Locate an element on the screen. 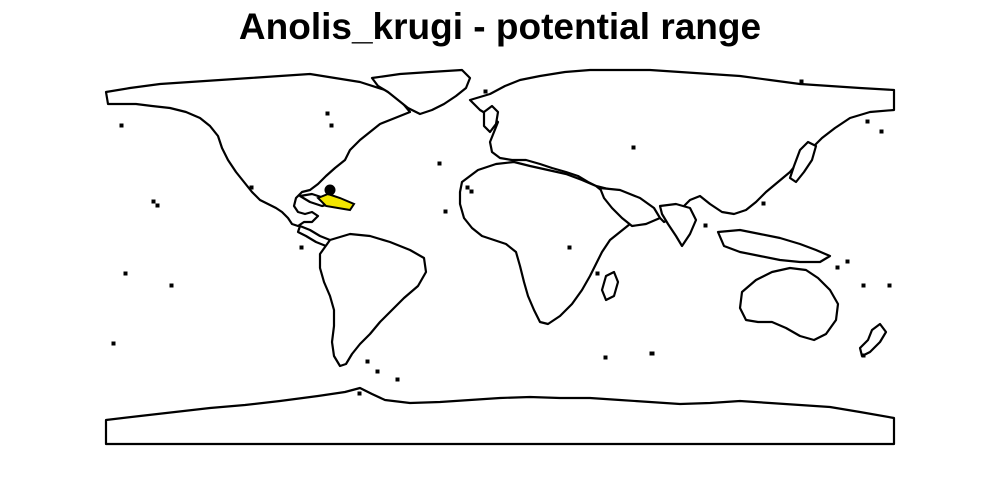 This screenshot has height=500, width=1000. eurasia is located at coordinates (682, 146).